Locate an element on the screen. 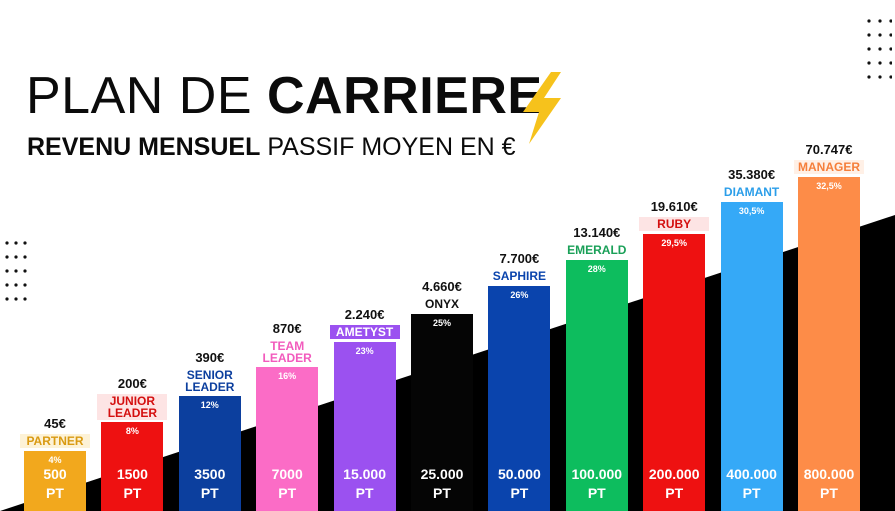  points-value: 25.000 is located at coordinates (442, 474).